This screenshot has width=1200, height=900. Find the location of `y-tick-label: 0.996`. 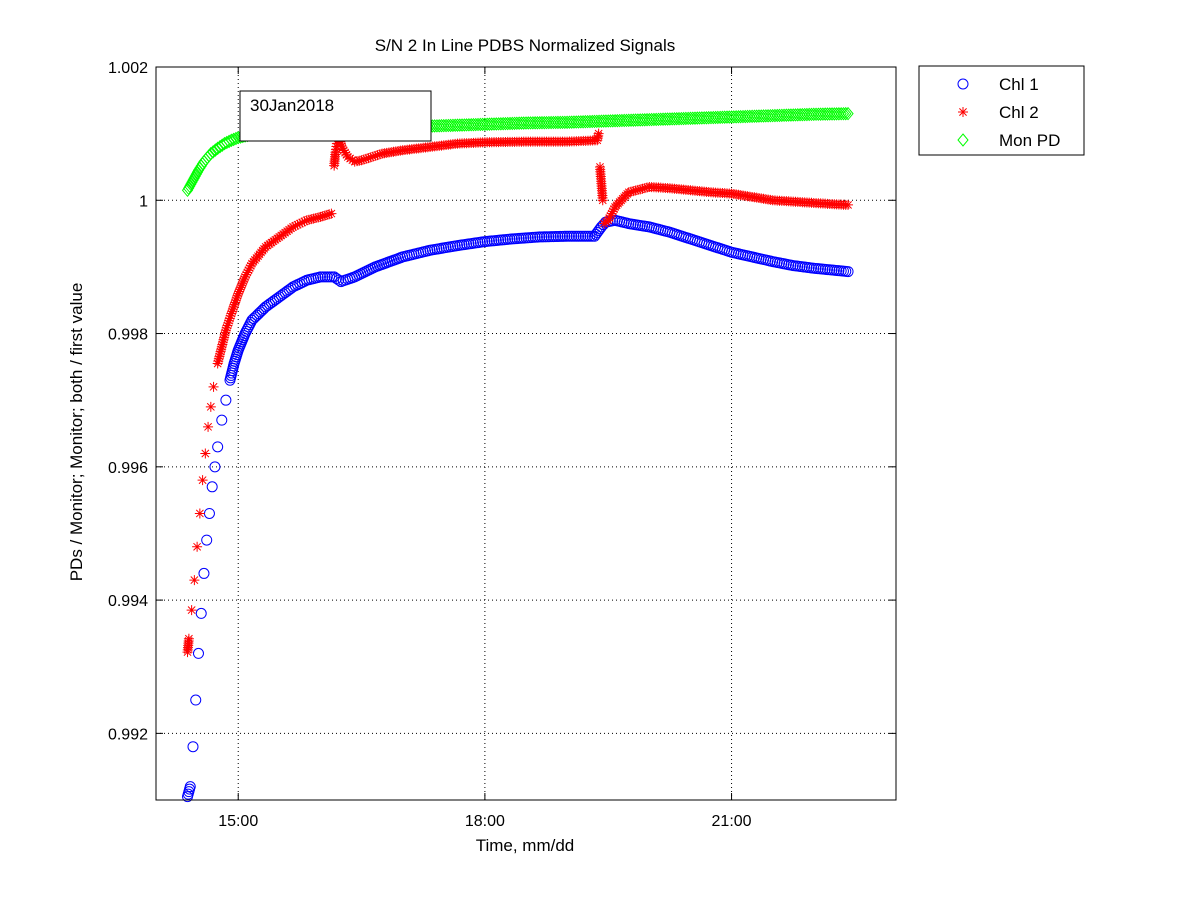

y-tick-label: 0.996 is located at coordinates (128, 468).